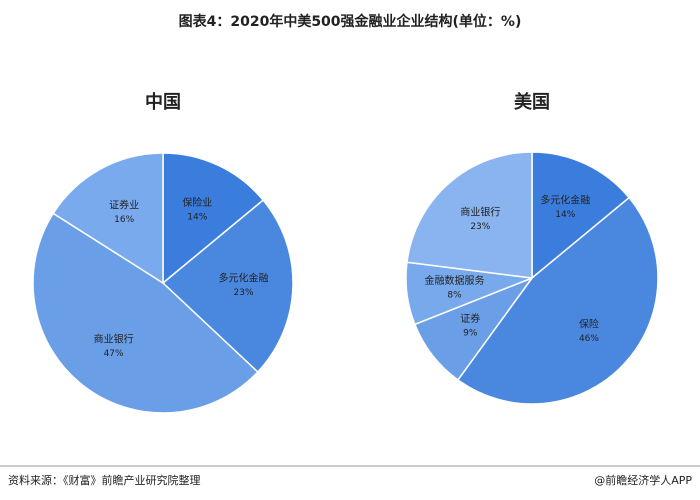 The image size is (700, 500). What do you see at coordinates (470, 333) in the screenshot?
I see `value-label: 9%` at bounding box center [470, 333].